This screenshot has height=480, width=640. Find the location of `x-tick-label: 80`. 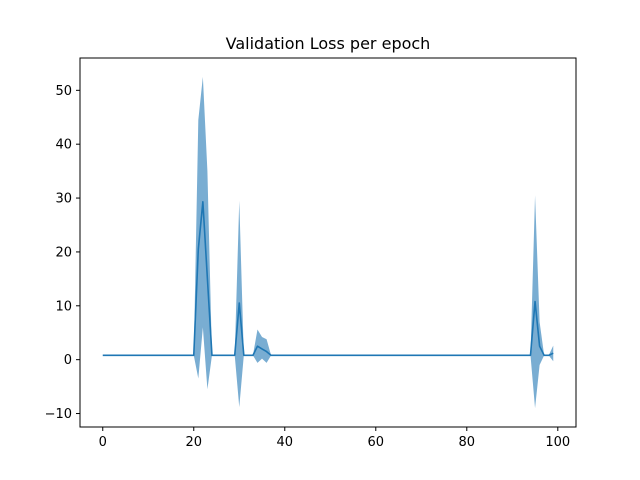

x-tick-label: 80 is located at coordinates (467, 442).